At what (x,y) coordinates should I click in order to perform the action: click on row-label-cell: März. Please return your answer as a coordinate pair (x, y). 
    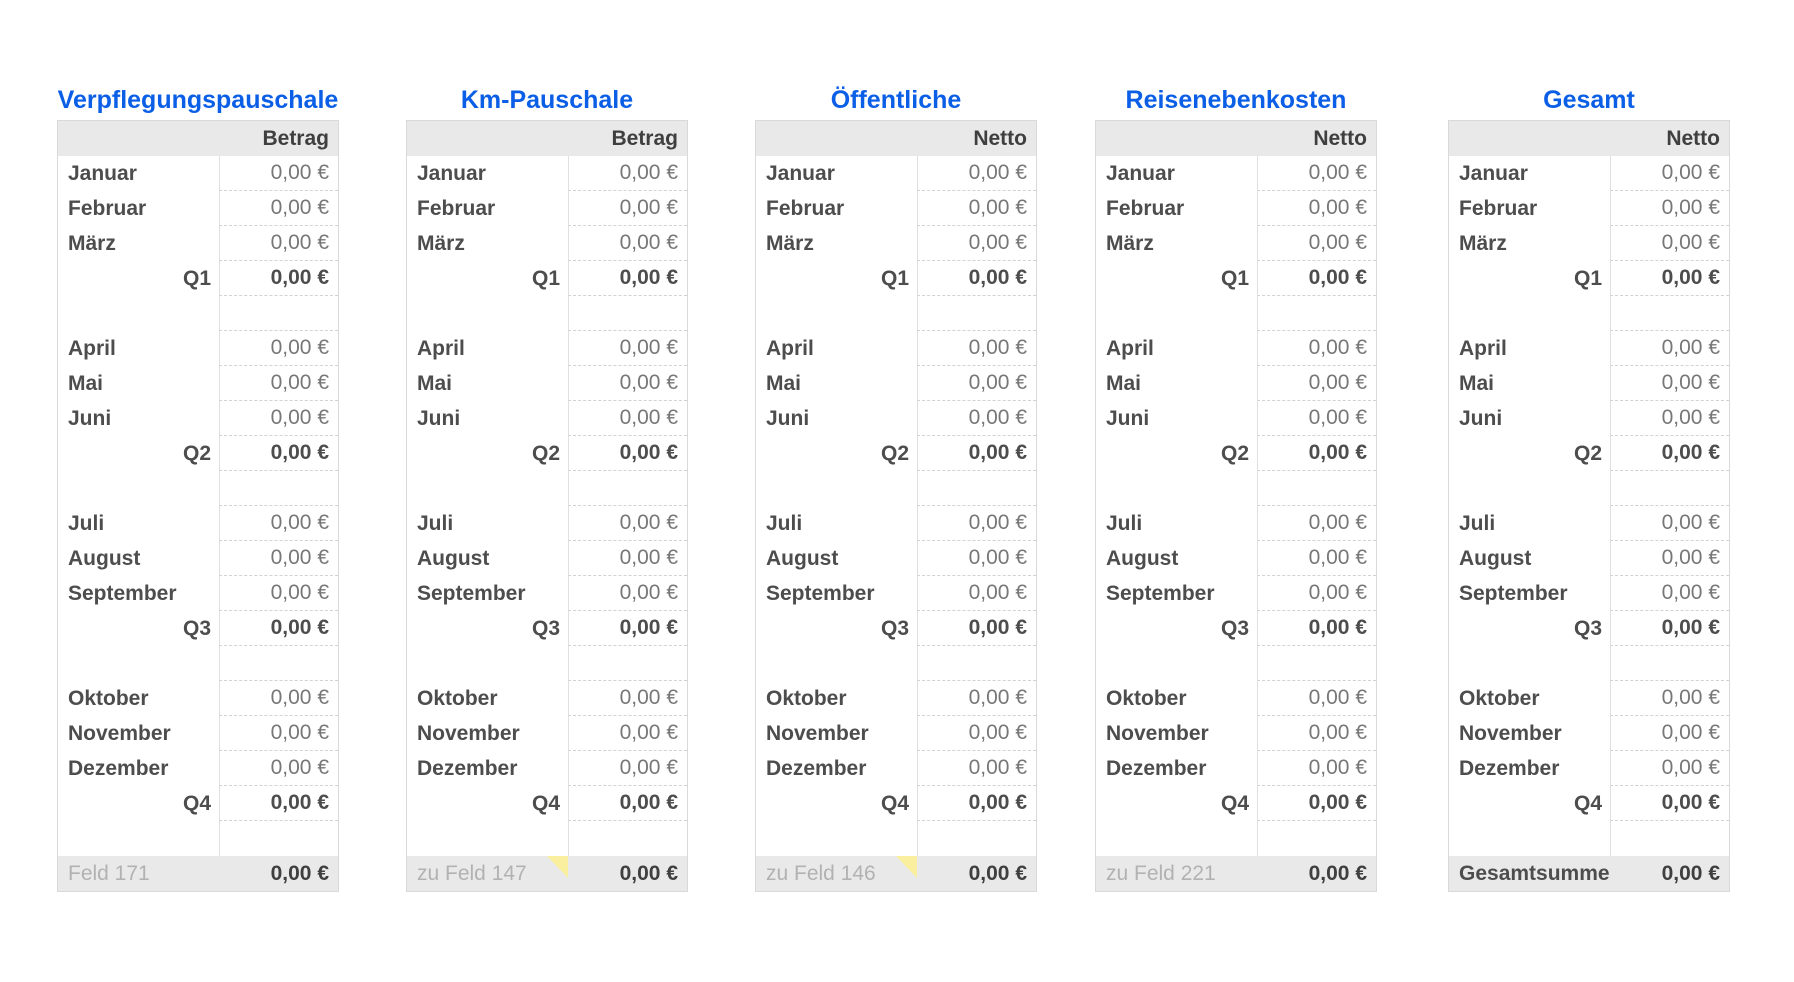
    Looking at the image, I should click on (1483, 243).